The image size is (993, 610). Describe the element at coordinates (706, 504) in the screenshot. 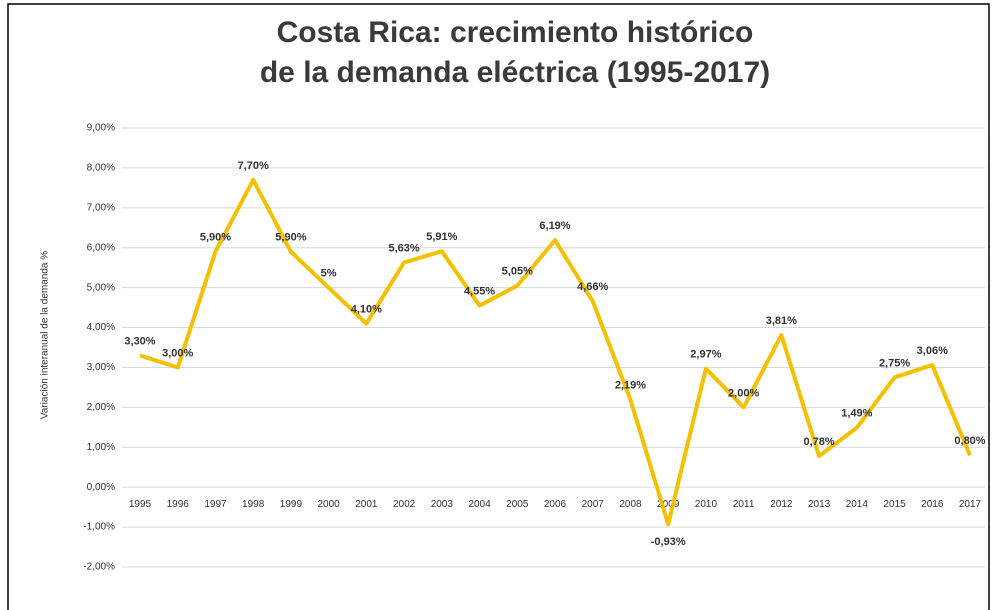

I see `x-tick-label: 2010` at that location.